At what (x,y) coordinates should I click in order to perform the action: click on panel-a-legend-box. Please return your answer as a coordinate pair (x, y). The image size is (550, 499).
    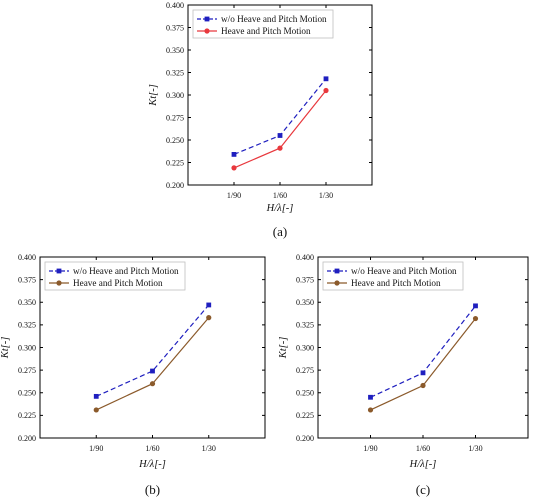
    Looking at the image, I should click on (263, 24).